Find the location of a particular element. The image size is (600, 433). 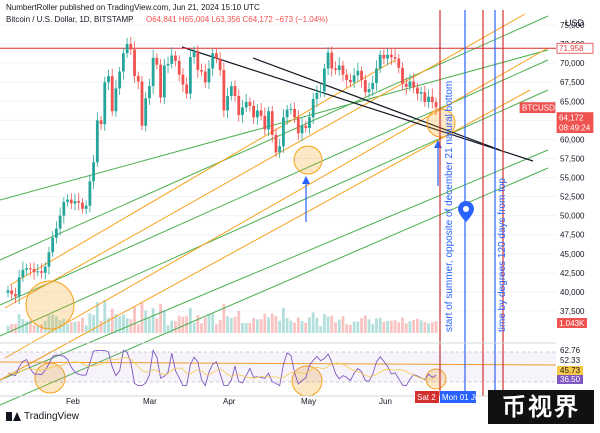

rsi-orange-line is located at coordinates (278, 363).